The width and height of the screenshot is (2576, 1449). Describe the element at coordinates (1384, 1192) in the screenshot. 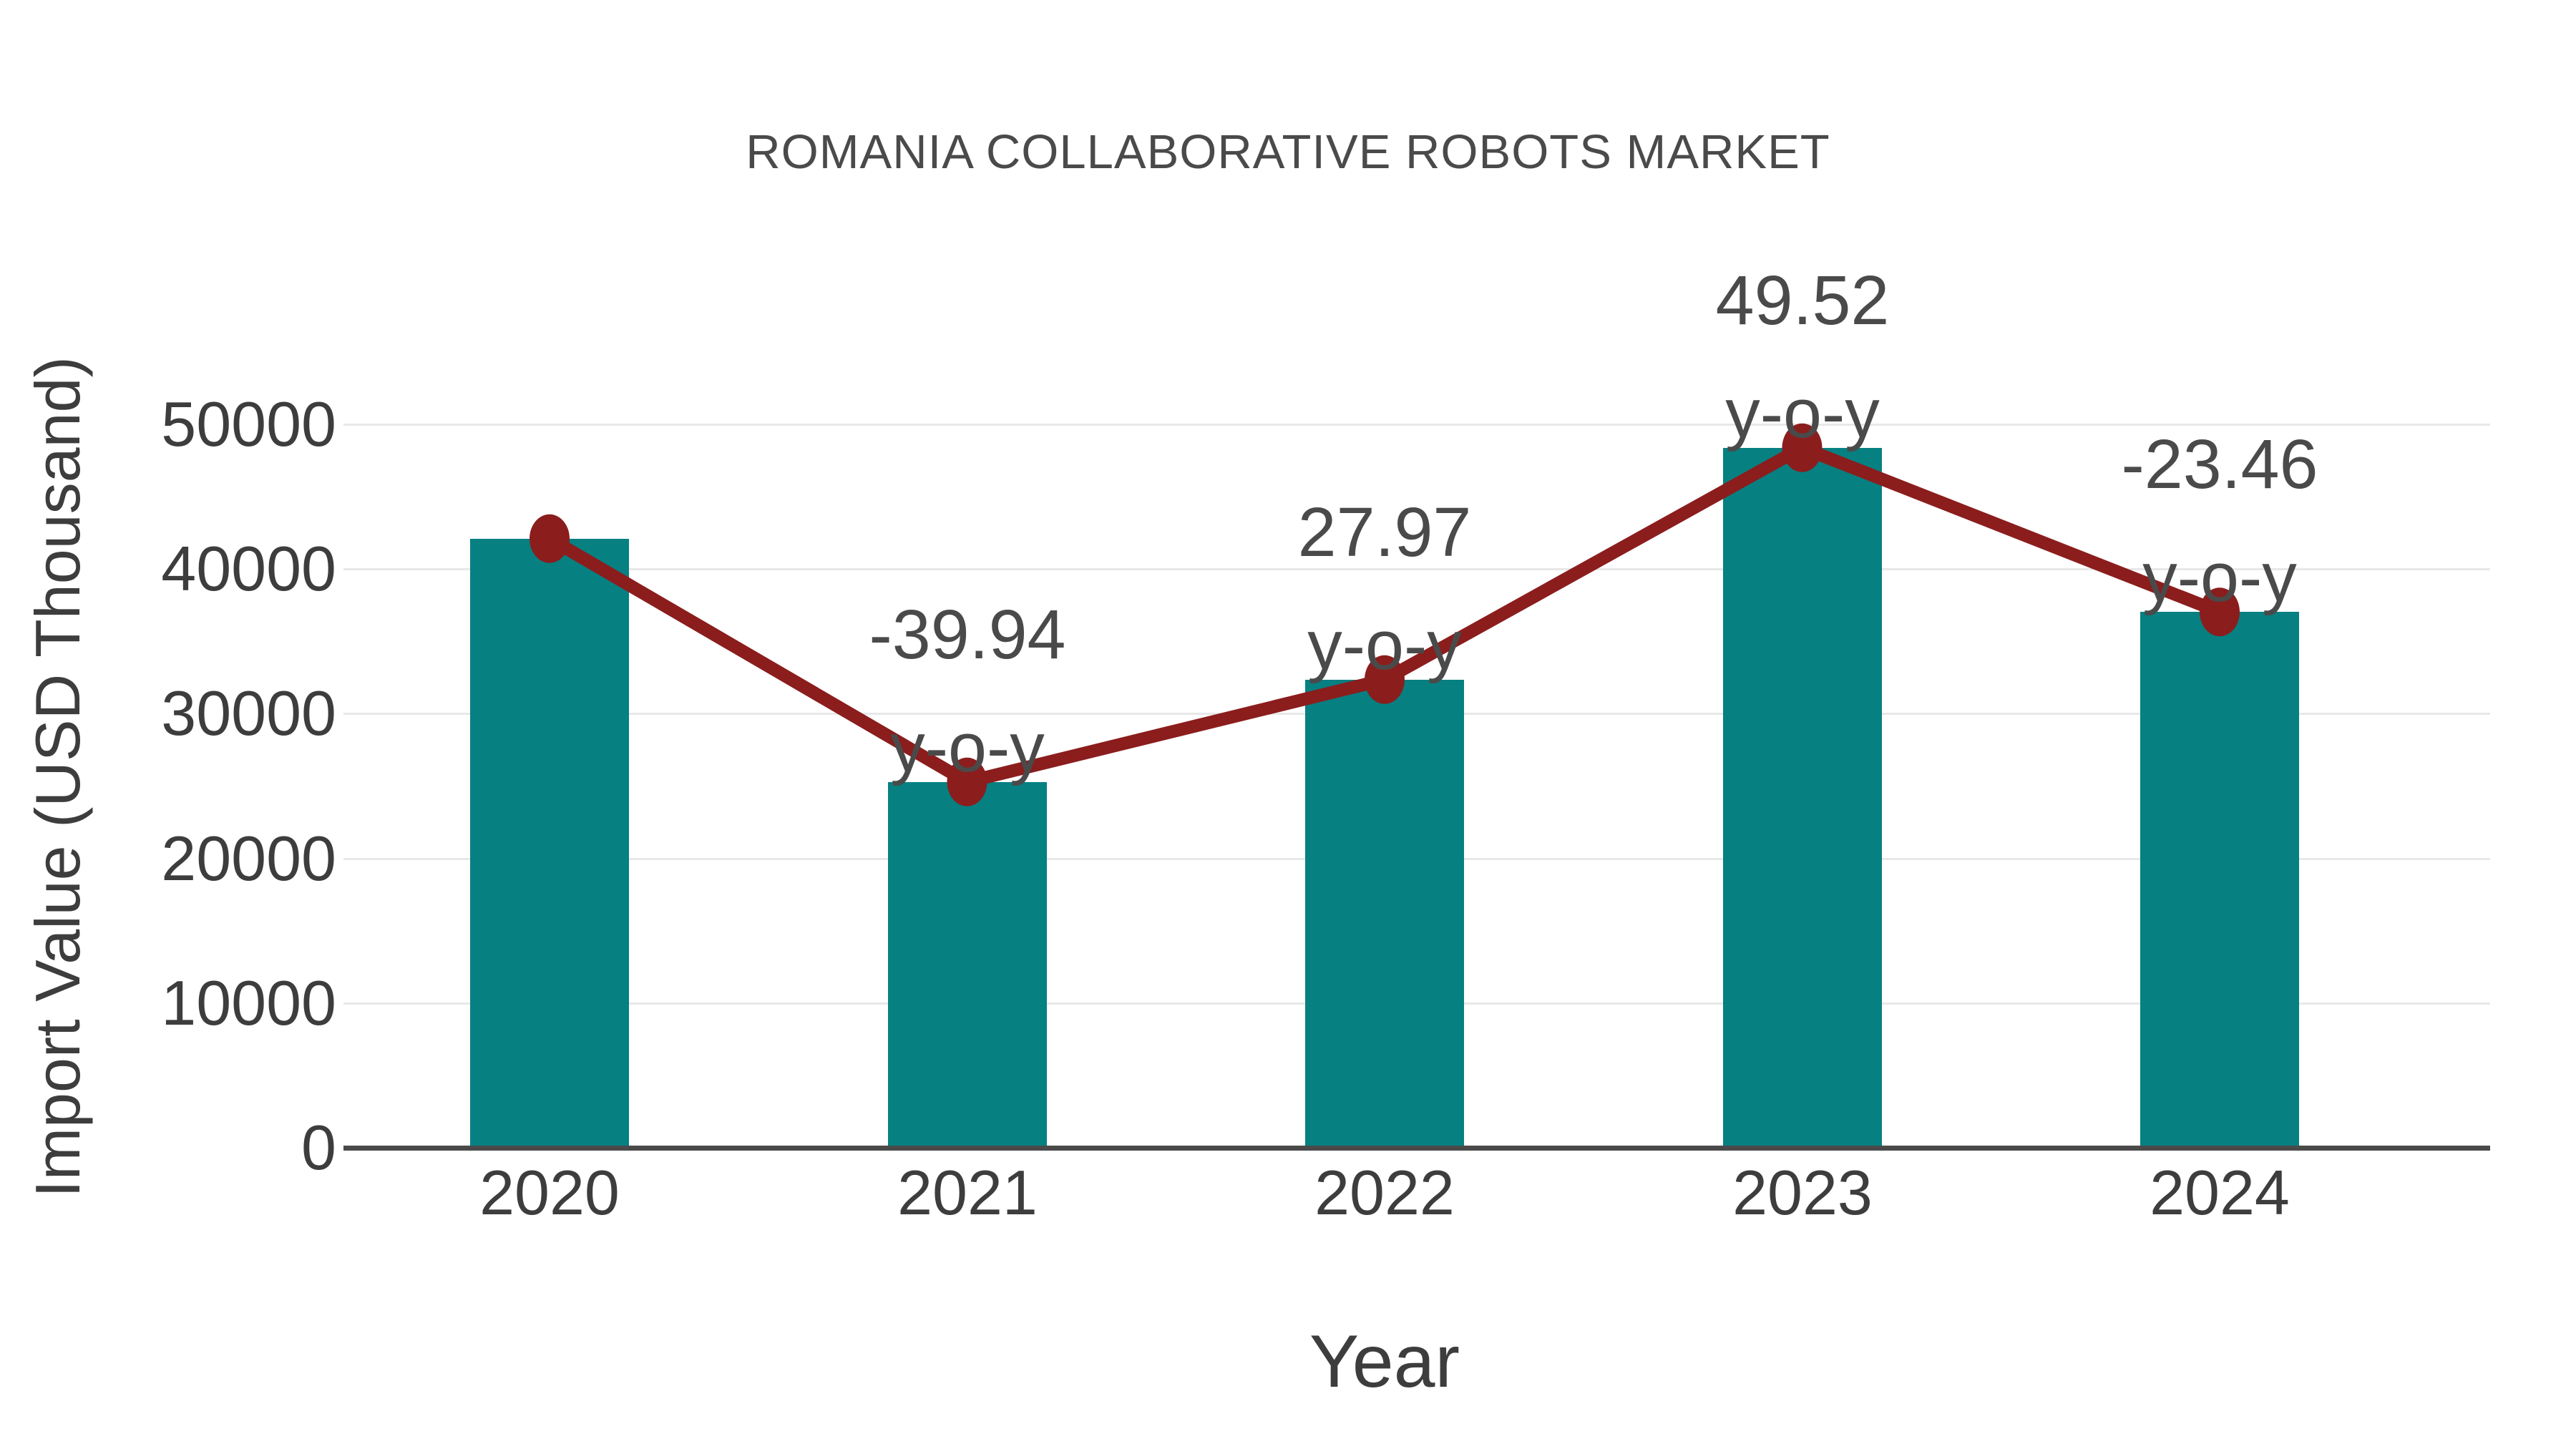

I see `x-tick-label-2022: 2022` at that location.